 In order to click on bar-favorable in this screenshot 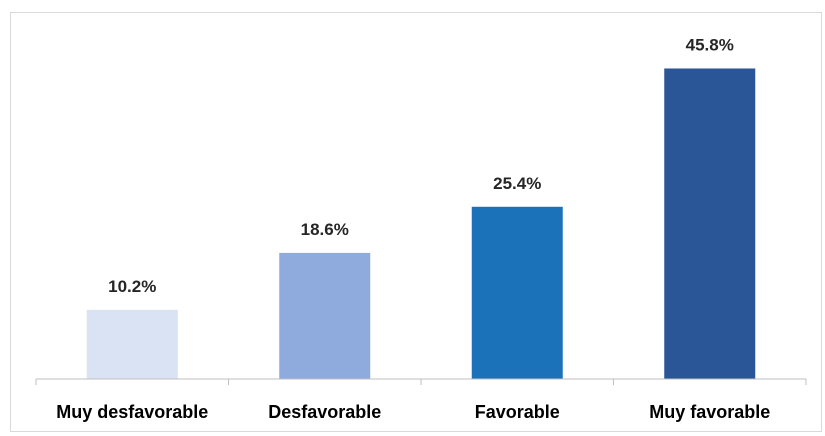, I will do `click(517, 292)`.